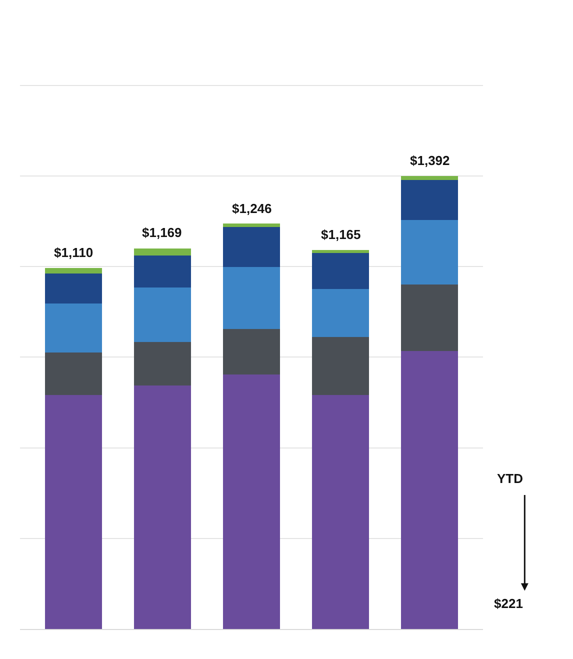 The height and width of the screenshot is (659, 573). What do you see at coordinates (510, 478) in the screenshot?
I see `text: YTD` at bounding box center [510, 478].